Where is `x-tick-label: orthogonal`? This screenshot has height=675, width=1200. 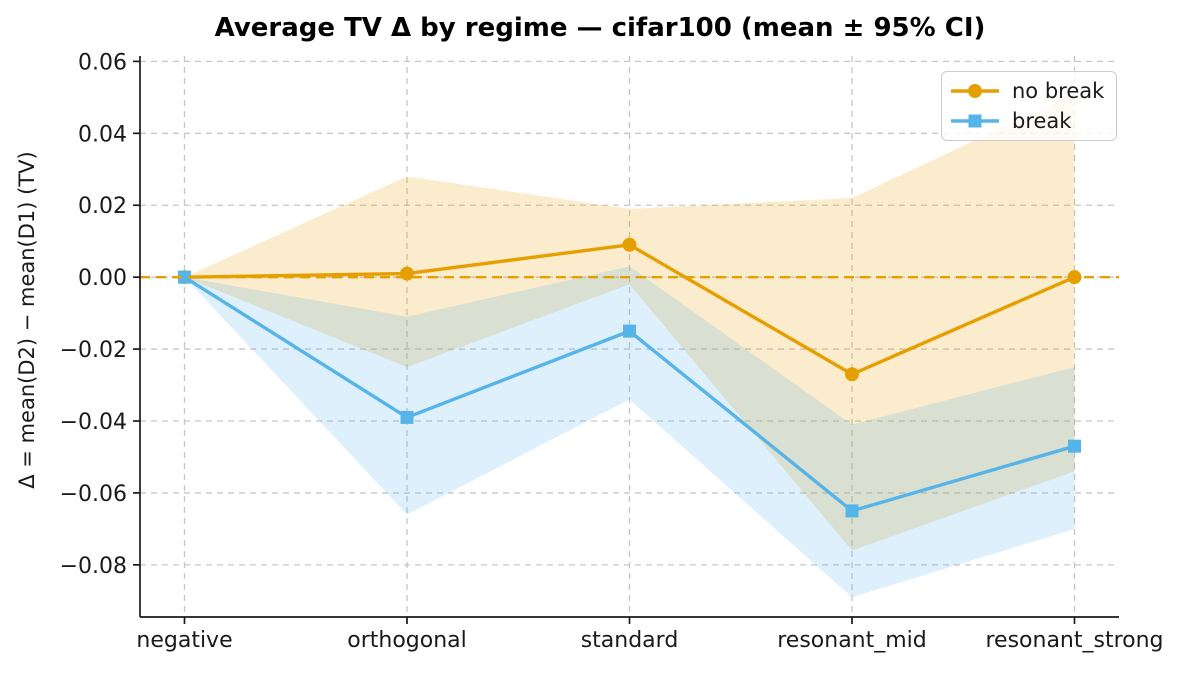
x-tick-label: orthogonal is located at coordinates (407, 640).